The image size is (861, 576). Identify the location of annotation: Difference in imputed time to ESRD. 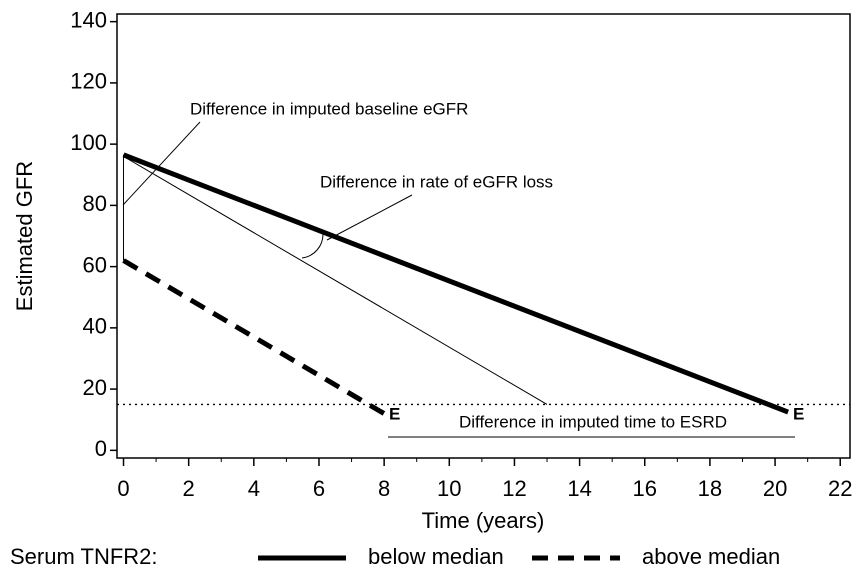
(593, 421).